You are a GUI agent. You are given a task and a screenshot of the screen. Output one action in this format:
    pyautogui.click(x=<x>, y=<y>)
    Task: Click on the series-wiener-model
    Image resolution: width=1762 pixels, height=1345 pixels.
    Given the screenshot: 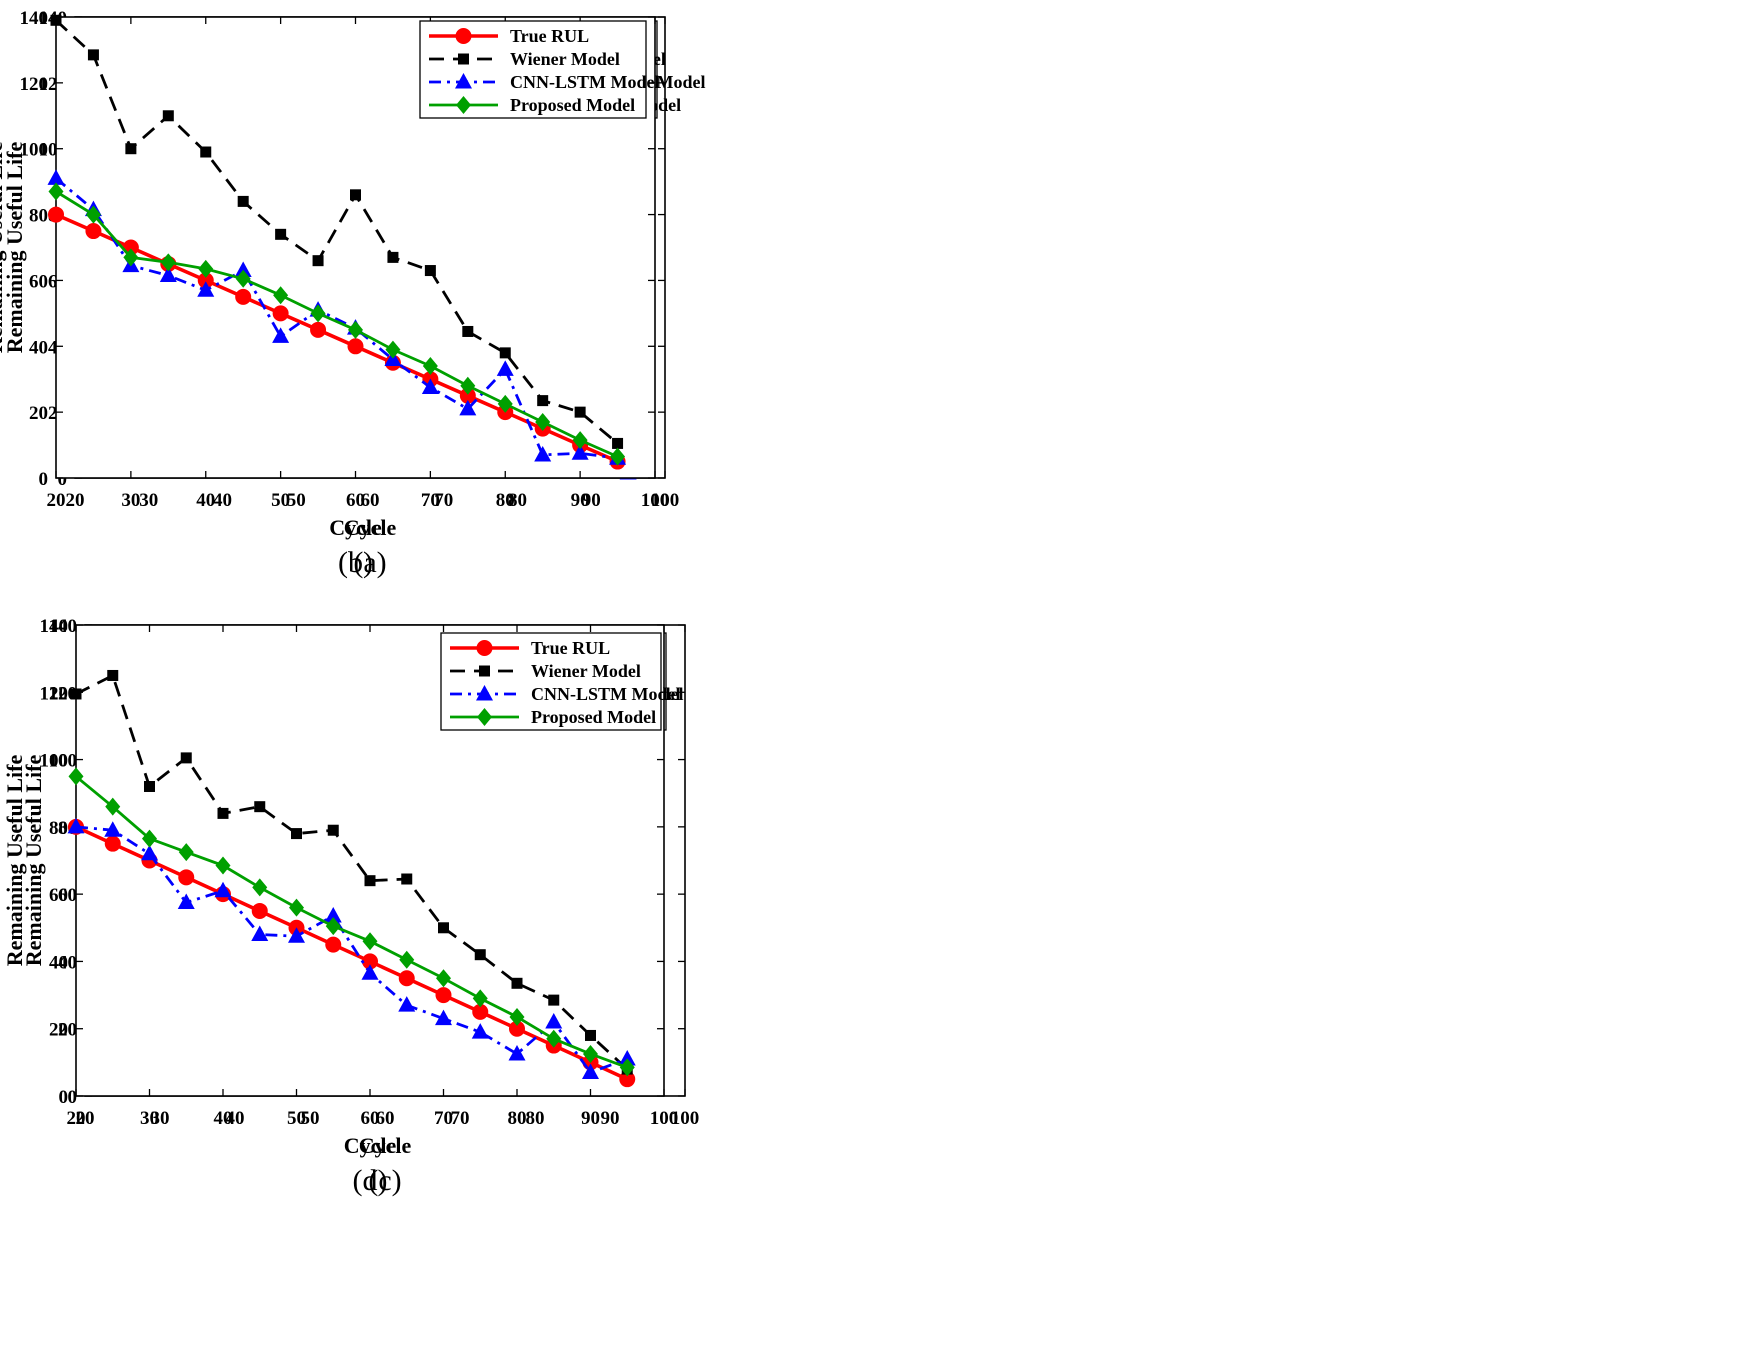 What is the action you would take?
    pyautogui.click(x=351, y=872)
    